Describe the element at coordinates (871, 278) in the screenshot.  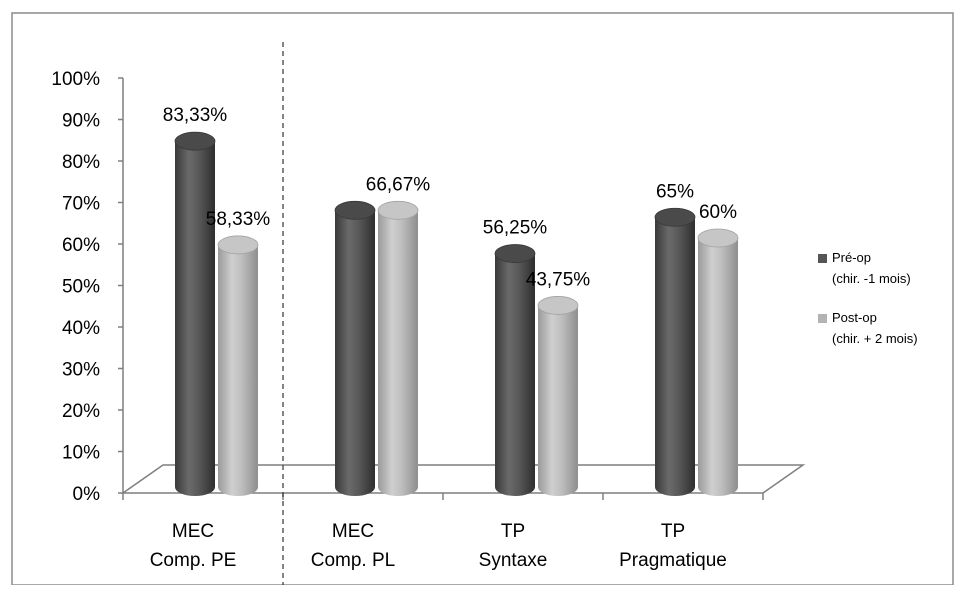
I see `legend-label-line2: (chir. -1 mois)` at that location.